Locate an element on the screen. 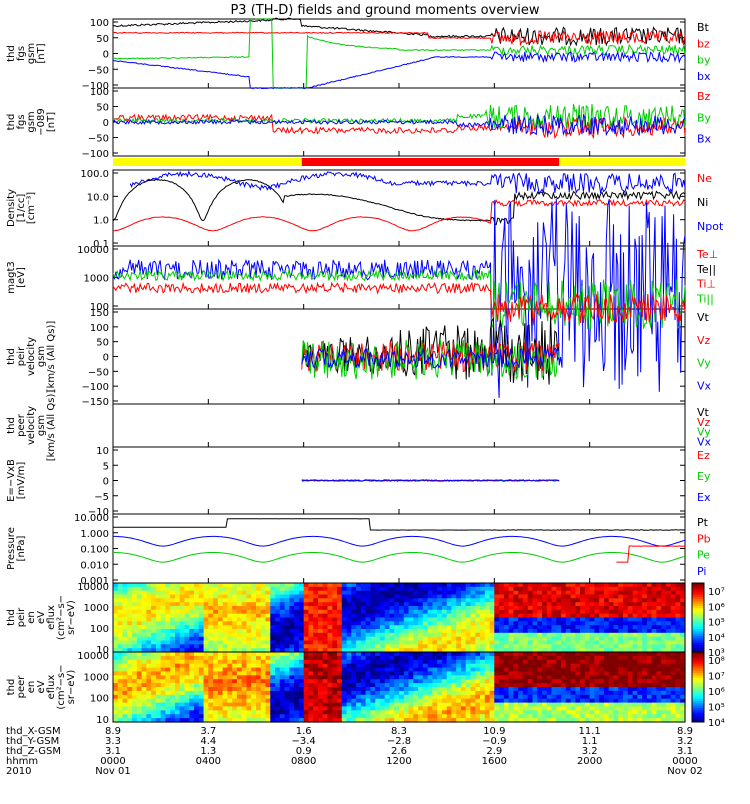 The height and width of the screenshot is (804, 750). y-tick-label: 10.000 is located at coordinates (91, 518).